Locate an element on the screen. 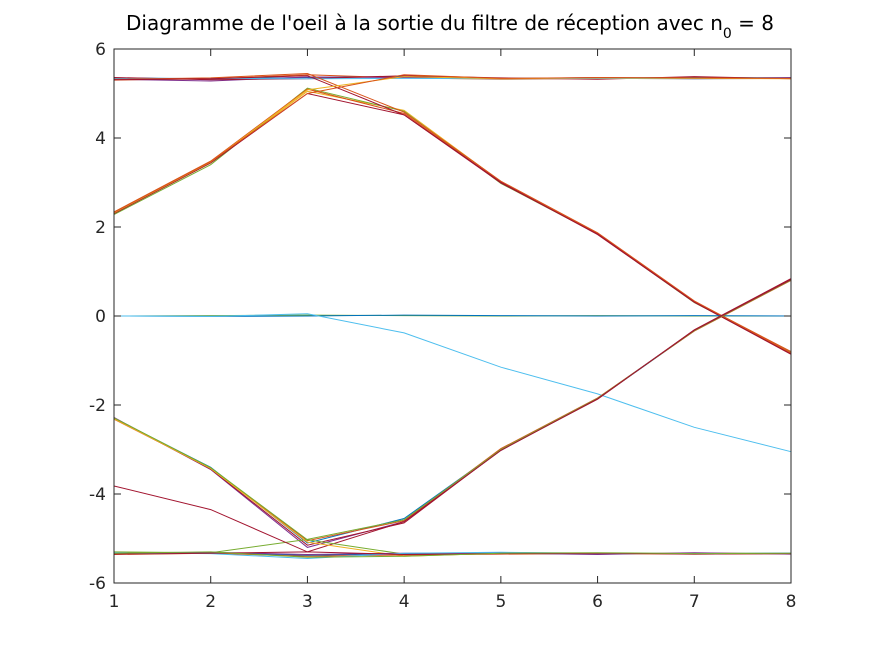 The width and height of the screenshot is (875, 656). y-tick-label-0: 0 is located at coordinates (100, 317).